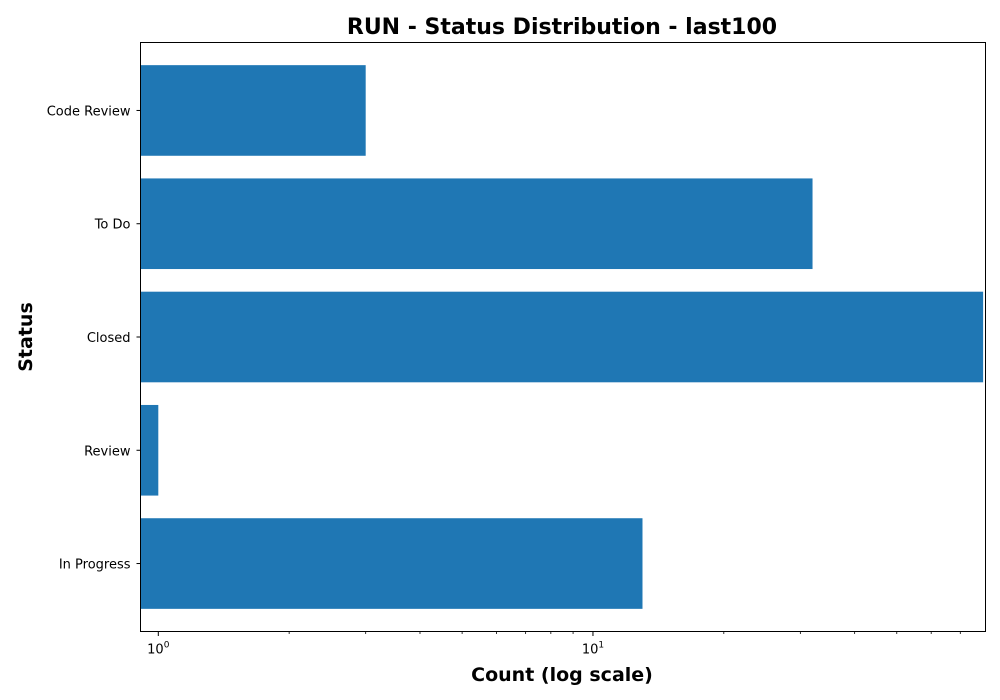  What do you see at coordinates (150, 450) in the screenshot?
I see `bar-review` at bounding box center [150, 450].